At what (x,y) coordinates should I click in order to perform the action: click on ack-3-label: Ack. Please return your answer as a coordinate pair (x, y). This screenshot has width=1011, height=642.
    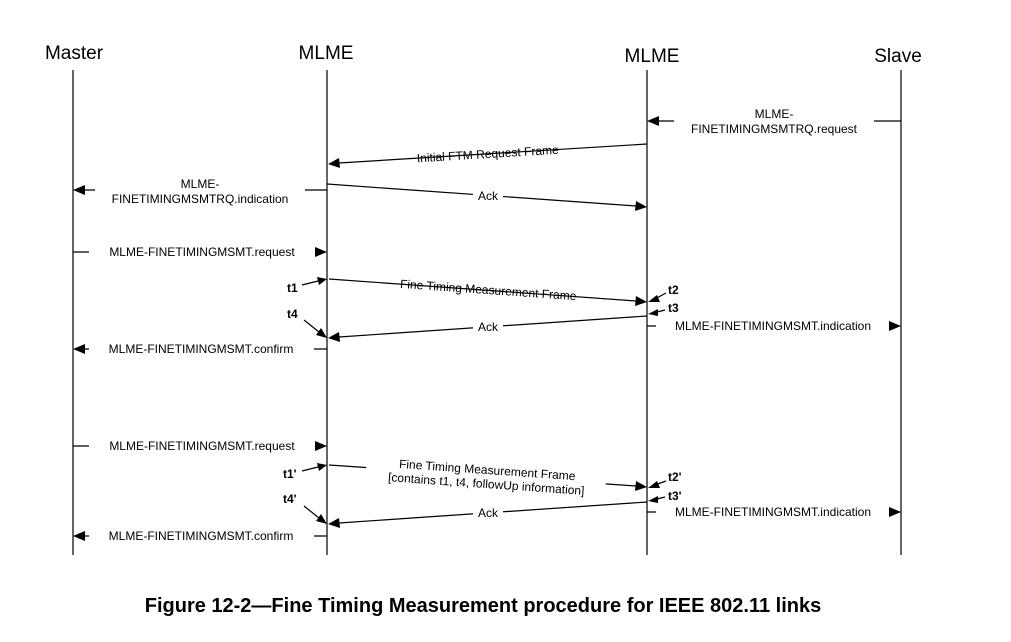
    Looking at the image, I should click on (488, 513).